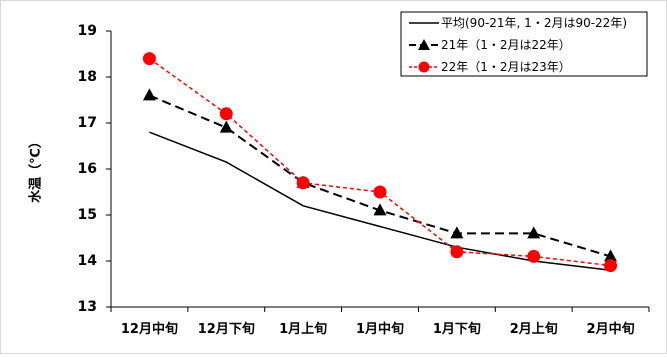  I want to click on legend-box, so click(524, 44).